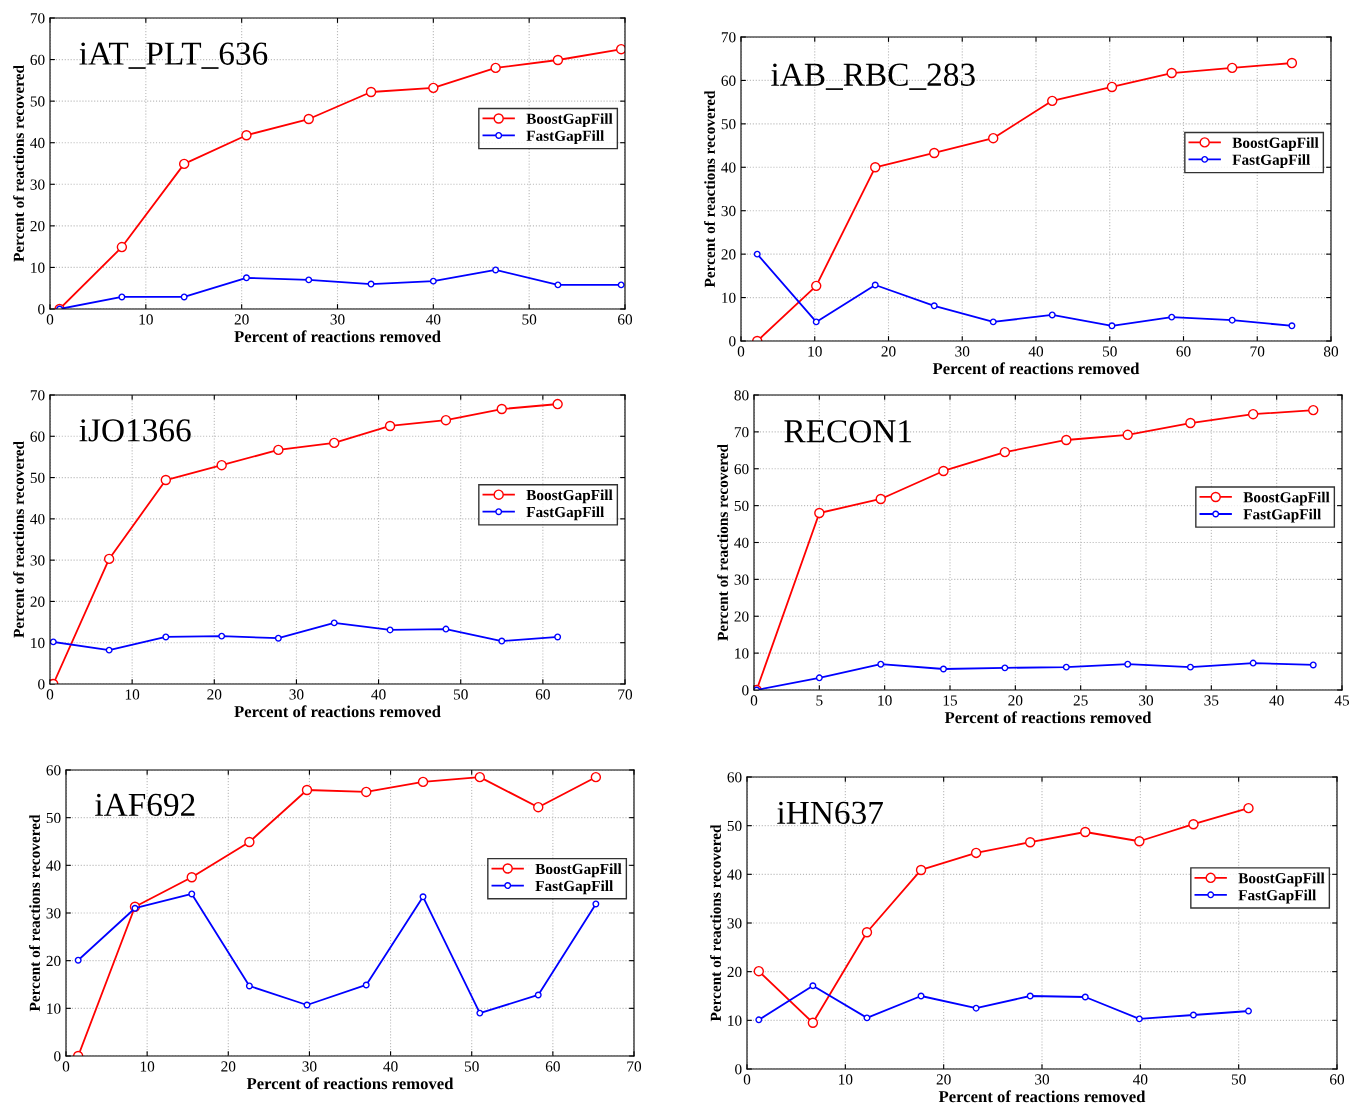  I want to click on x-tick-label: 5, so click(819, 700).